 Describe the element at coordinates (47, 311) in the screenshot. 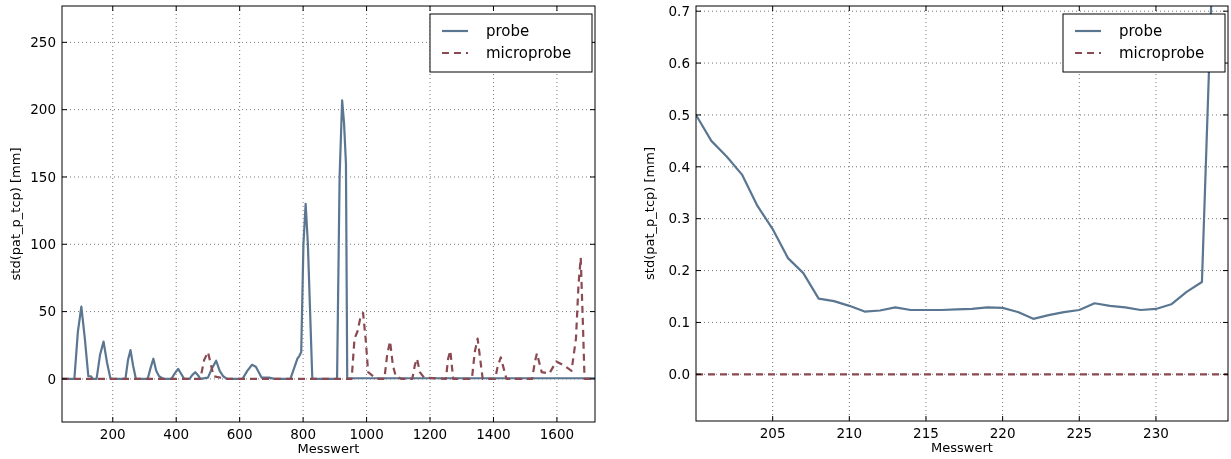

I see `y-tick-label: 50` at that location.